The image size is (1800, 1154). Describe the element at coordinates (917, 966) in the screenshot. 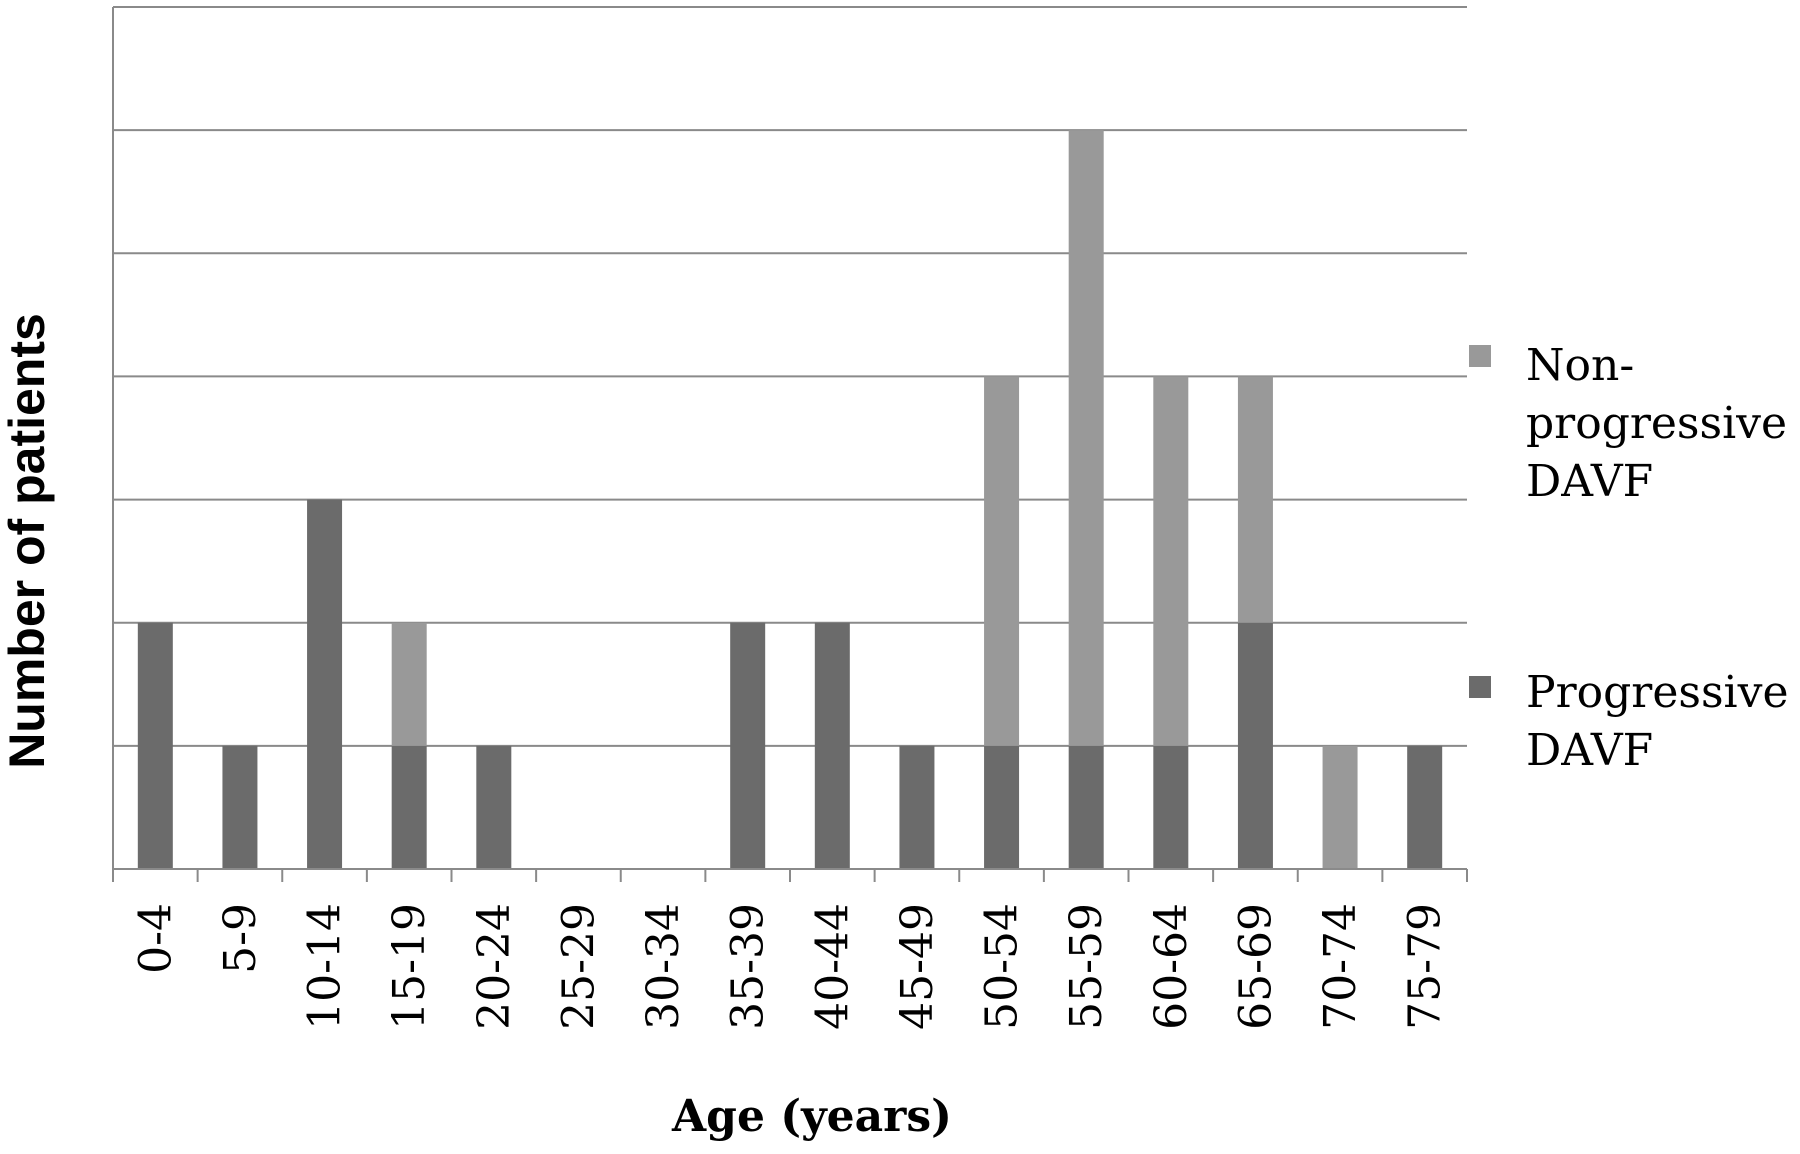

I see `x-tick-label: 45-49` at that location.